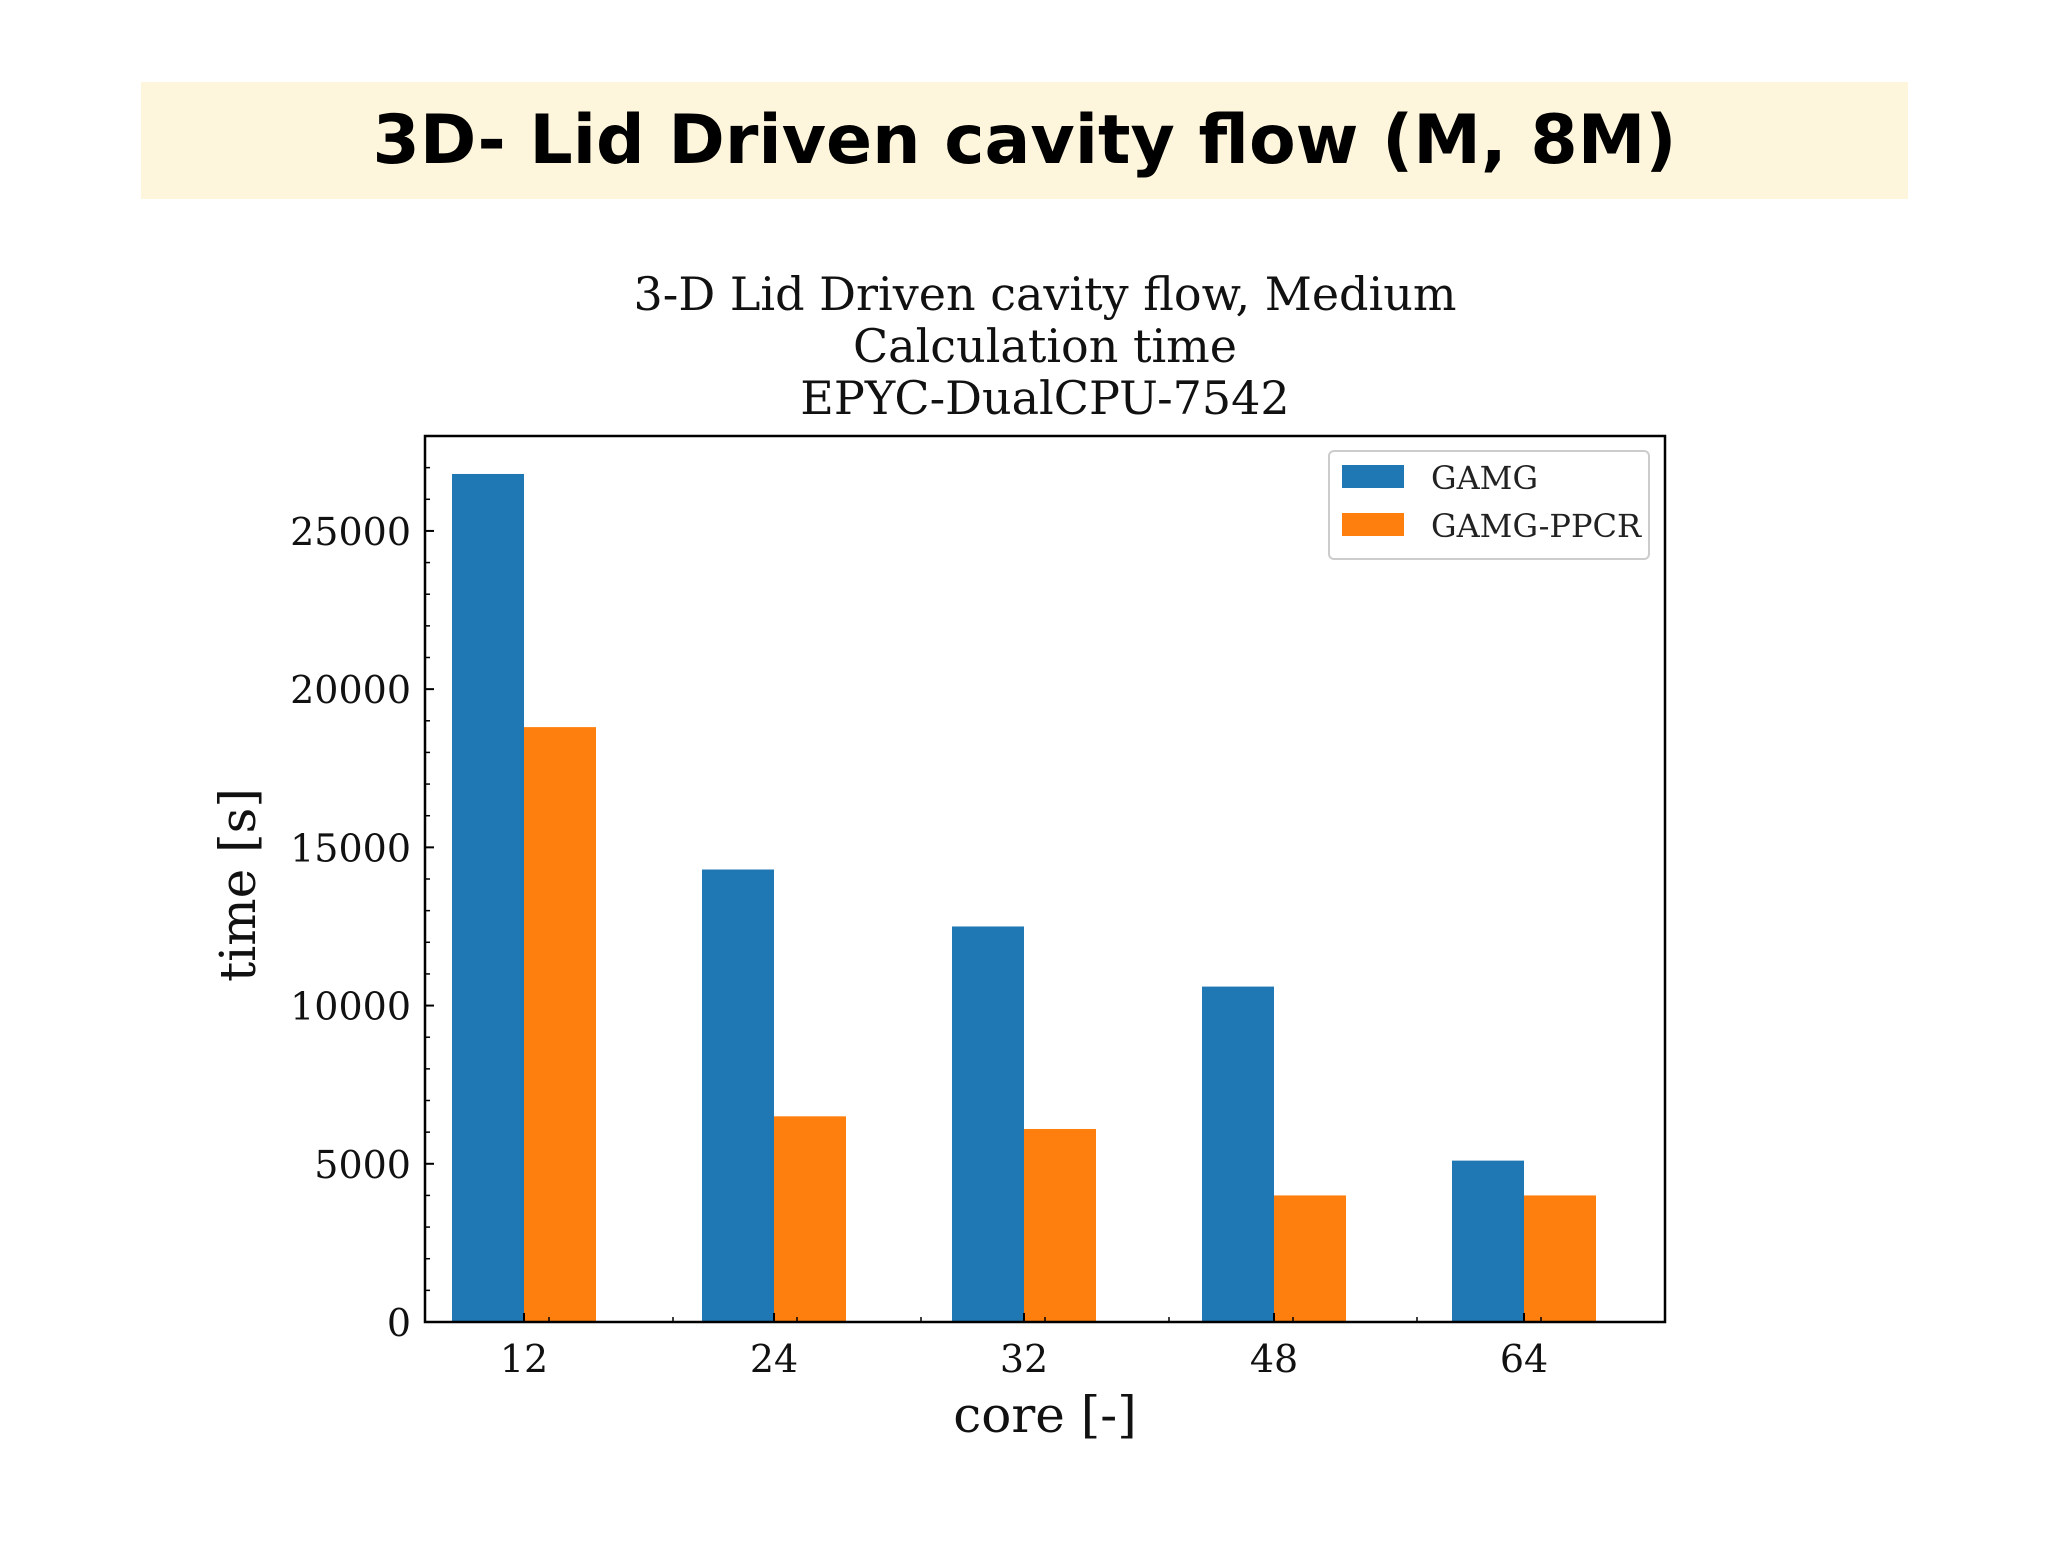 This screenshot has height=1541, width=2048. What do you see at coordinates (238, 885) in the screenshot?
I see `y-axis-label: time [s]` at bounding box center [238, 885].